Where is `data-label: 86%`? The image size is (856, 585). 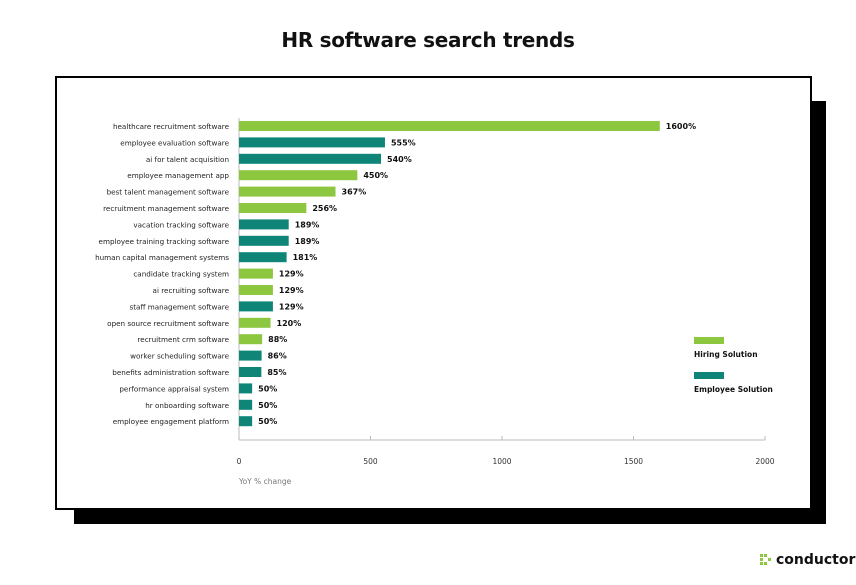
data-label: 86% is located at coordinates (277, 356).